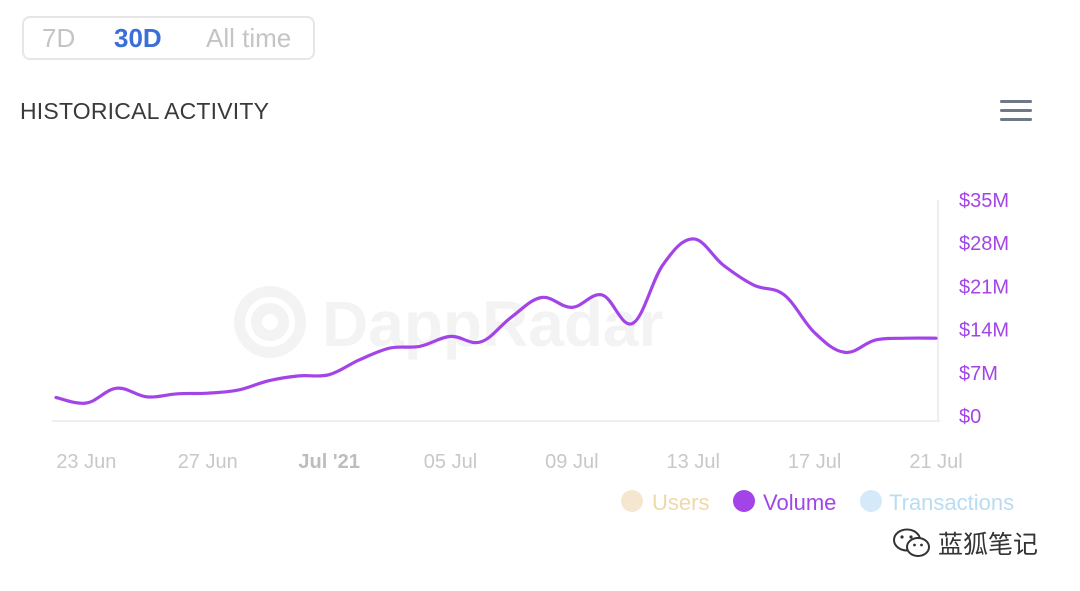 This screenshot has height=591, width=1080. What do you see at coordinates (270, 322) in the screenshot?
I see `dappradar-logo-icon` at bounding box center [270, 322].